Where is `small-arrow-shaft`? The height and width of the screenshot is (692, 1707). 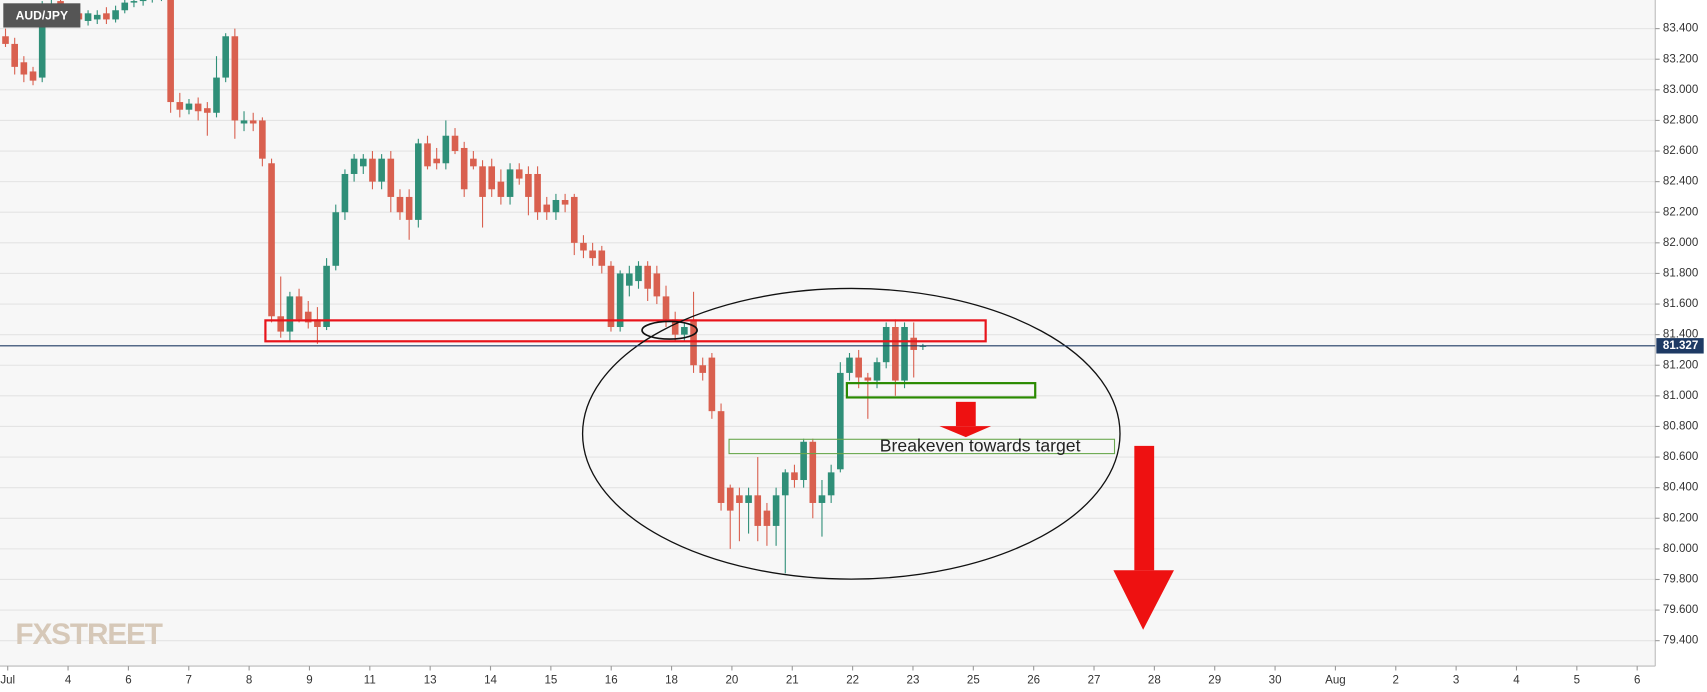
small-arrow-shaft is located at coordinates (965, 414).